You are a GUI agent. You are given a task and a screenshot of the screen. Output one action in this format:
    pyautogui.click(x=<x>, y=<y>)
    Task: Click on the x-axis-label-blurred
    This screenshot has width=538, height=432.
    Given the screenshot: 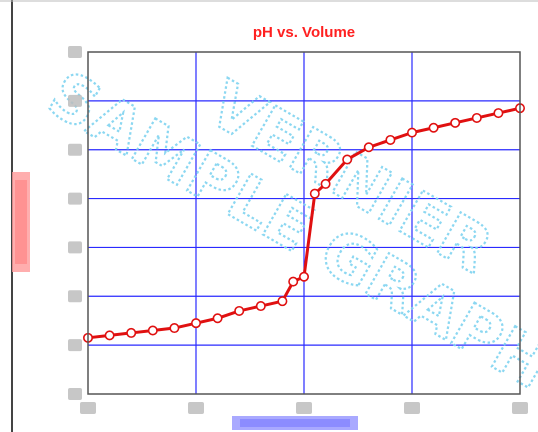 What is the action you would take?
    pyautogui.click(x=295, y=423)
    